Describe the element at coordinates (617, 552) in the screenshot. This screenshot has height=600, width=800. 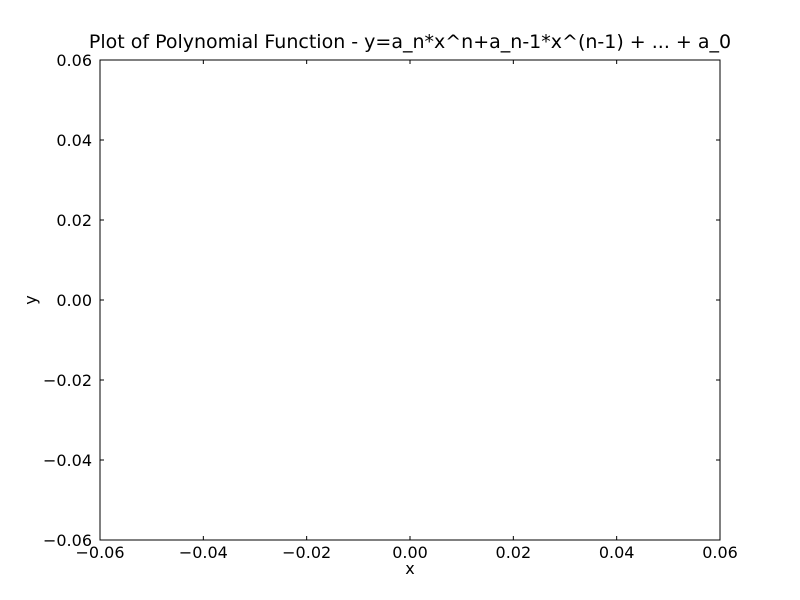
I see `x-tick-label: 0.04` at that location.